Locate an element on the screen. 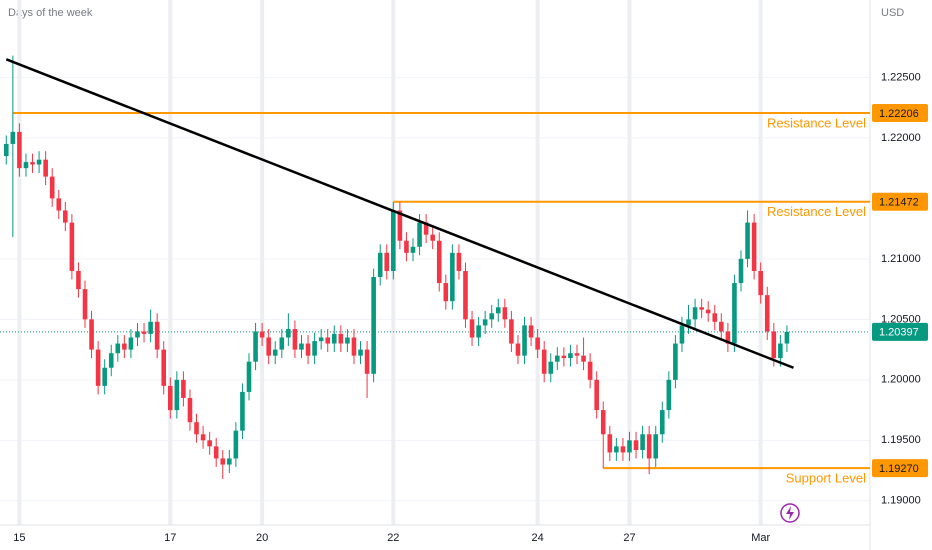 This screenshot has width=932, height=550. chart-title: Days of the week is located at coordinates (50, 13).